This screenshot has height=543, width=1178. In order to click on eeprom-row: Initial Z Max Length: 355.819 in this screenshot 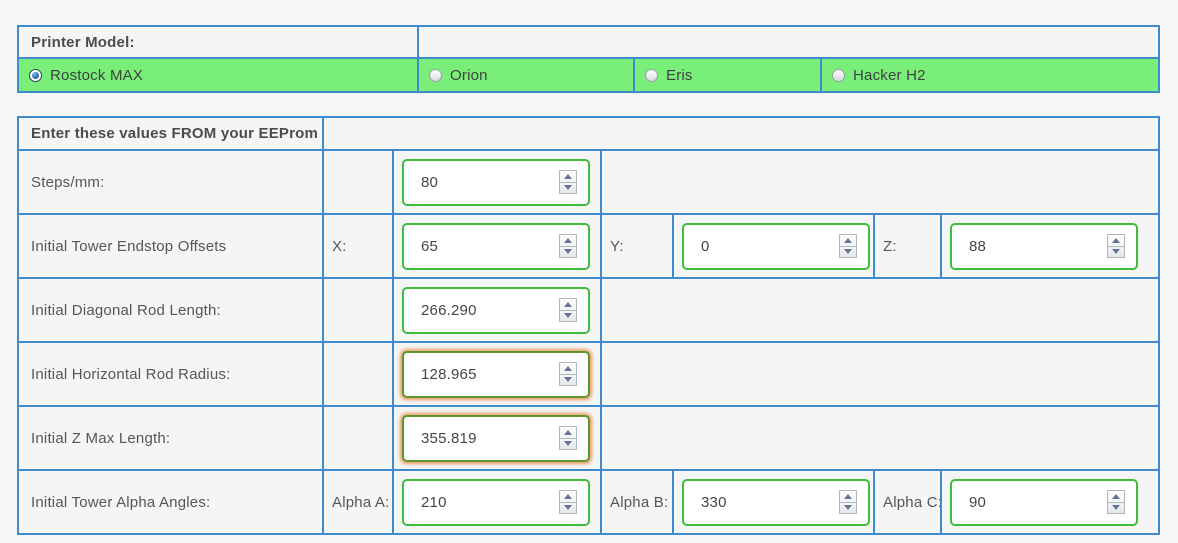, I will do `click(589, 438)`.